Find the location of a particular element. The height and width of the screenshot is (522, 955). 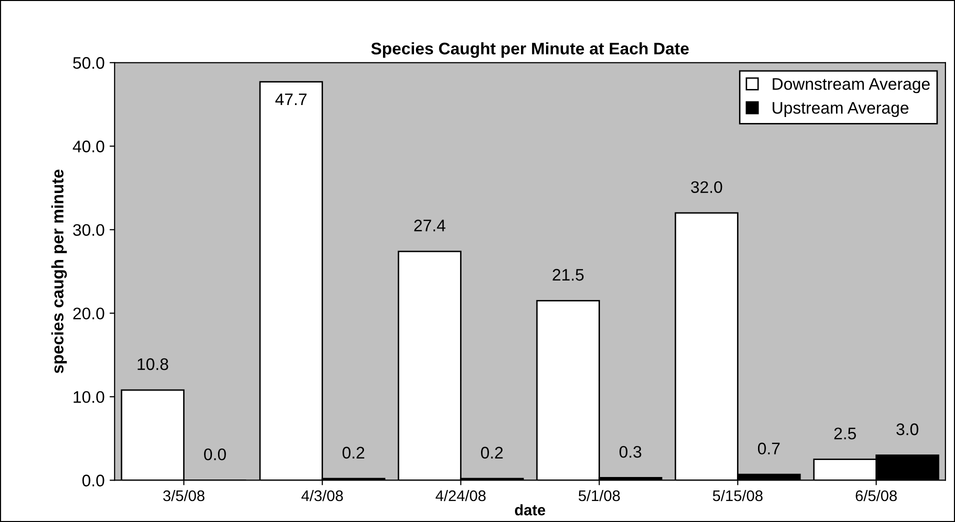

data-label: 47.7 is located at coordinates (291, 100).